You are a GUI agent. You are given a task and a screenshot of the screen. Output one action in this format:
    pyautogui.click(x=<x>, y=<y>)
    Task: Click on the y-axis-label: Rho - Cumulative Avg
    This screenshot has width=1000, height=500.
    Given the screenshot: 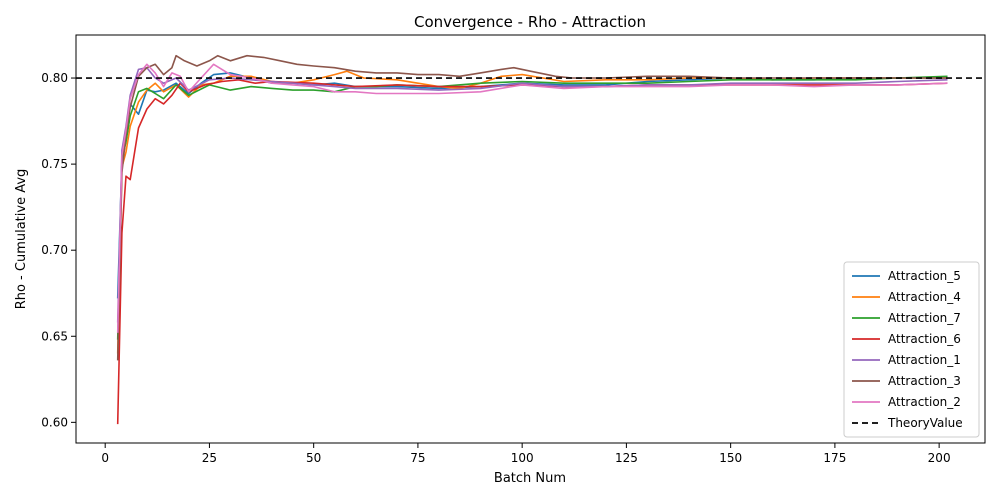 What is the action you would take?
    pyautogui.click(x=21, y=239)
    